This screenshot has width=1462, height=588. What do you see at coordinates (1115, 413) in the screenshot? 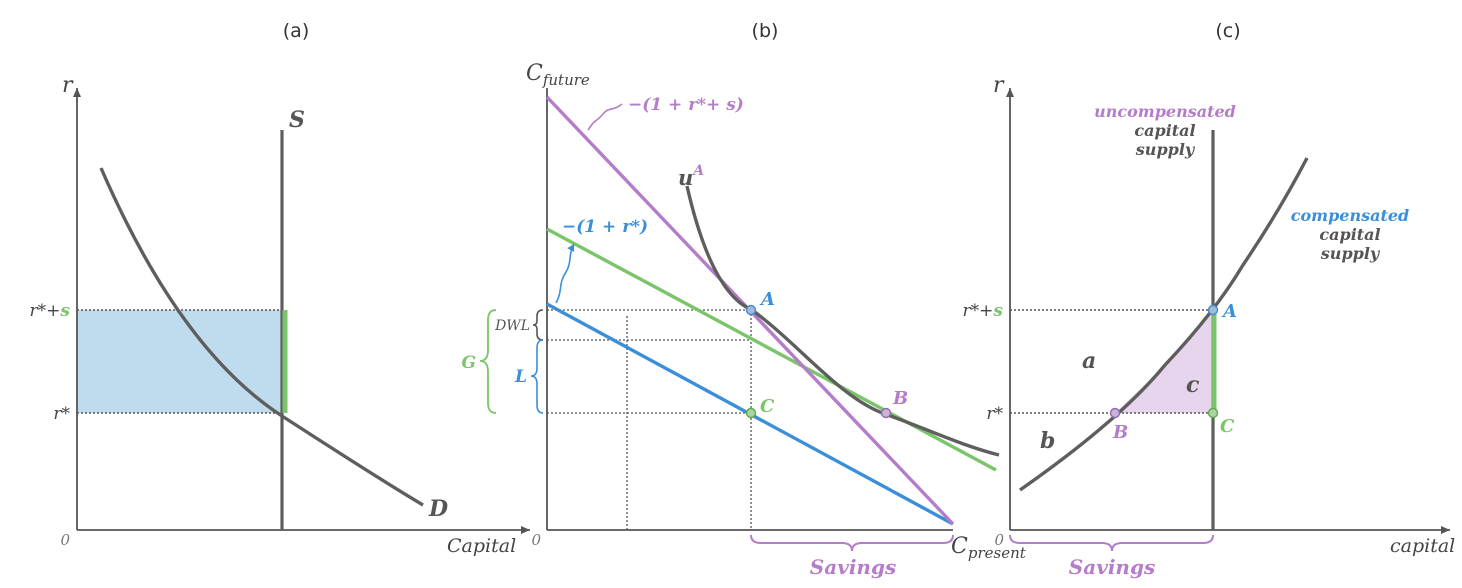
I see `panel-c-point-b` at bounding box center [1115, 413].